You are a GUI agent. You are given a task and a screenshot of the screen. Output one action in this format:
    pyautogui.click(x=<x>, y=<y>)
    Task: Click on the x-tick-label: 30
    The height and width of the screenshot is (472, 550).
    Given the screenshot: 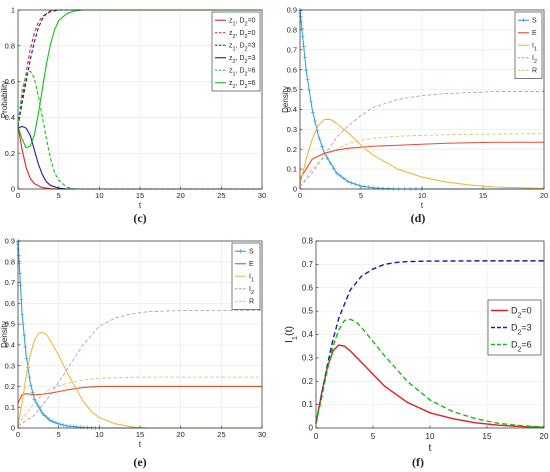 What is the action you would take?
    pyautogui.click(x=262, y=195)
    